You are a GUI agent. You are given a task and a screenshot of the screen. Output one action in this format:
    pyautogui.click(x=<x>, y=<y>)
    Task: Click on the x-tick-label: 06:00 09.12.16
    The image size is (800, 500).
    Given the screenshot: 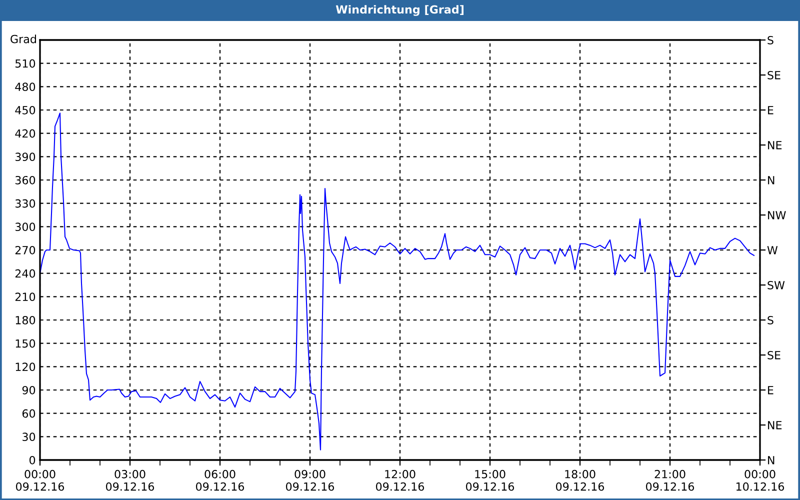 What is the action you would take?
    pyautogui.click(x=220, y=480)
    